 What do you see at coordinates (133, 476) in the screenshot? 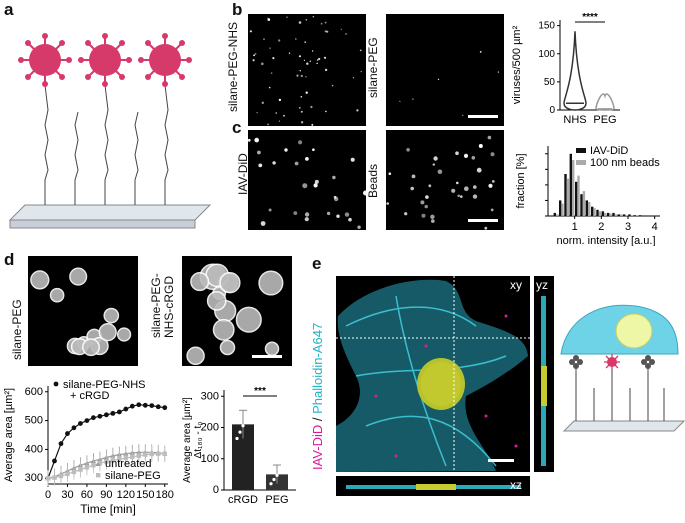
I see `legend-label: silane-PEG` at bounding box center [133, 476].